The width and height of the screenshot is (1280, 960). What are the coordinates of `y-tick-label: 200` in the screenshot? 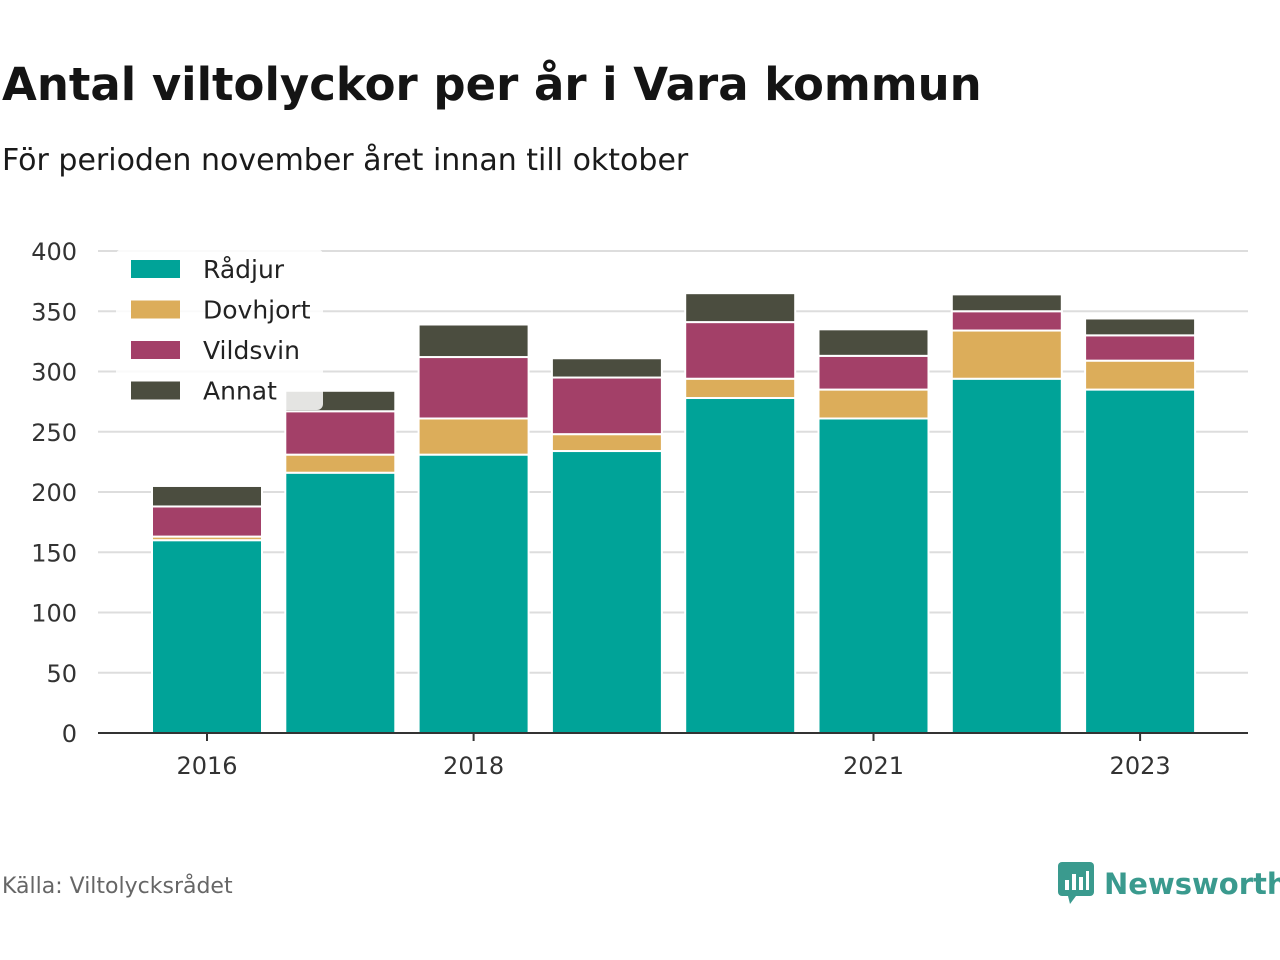 It's located at (54, 493).